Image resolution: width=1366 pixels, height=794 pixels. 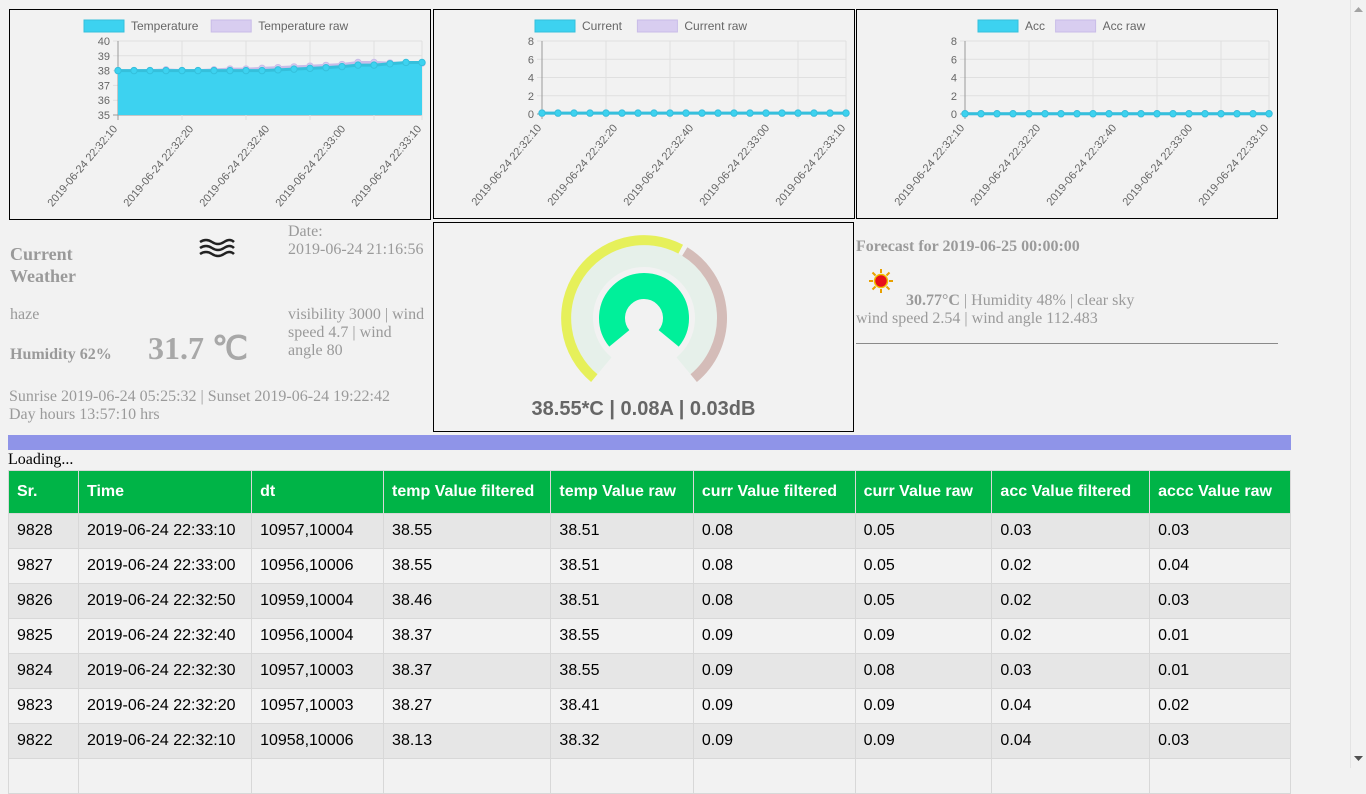 I want to click on legend-label: Temperature raw, so click(x=303, y=26).